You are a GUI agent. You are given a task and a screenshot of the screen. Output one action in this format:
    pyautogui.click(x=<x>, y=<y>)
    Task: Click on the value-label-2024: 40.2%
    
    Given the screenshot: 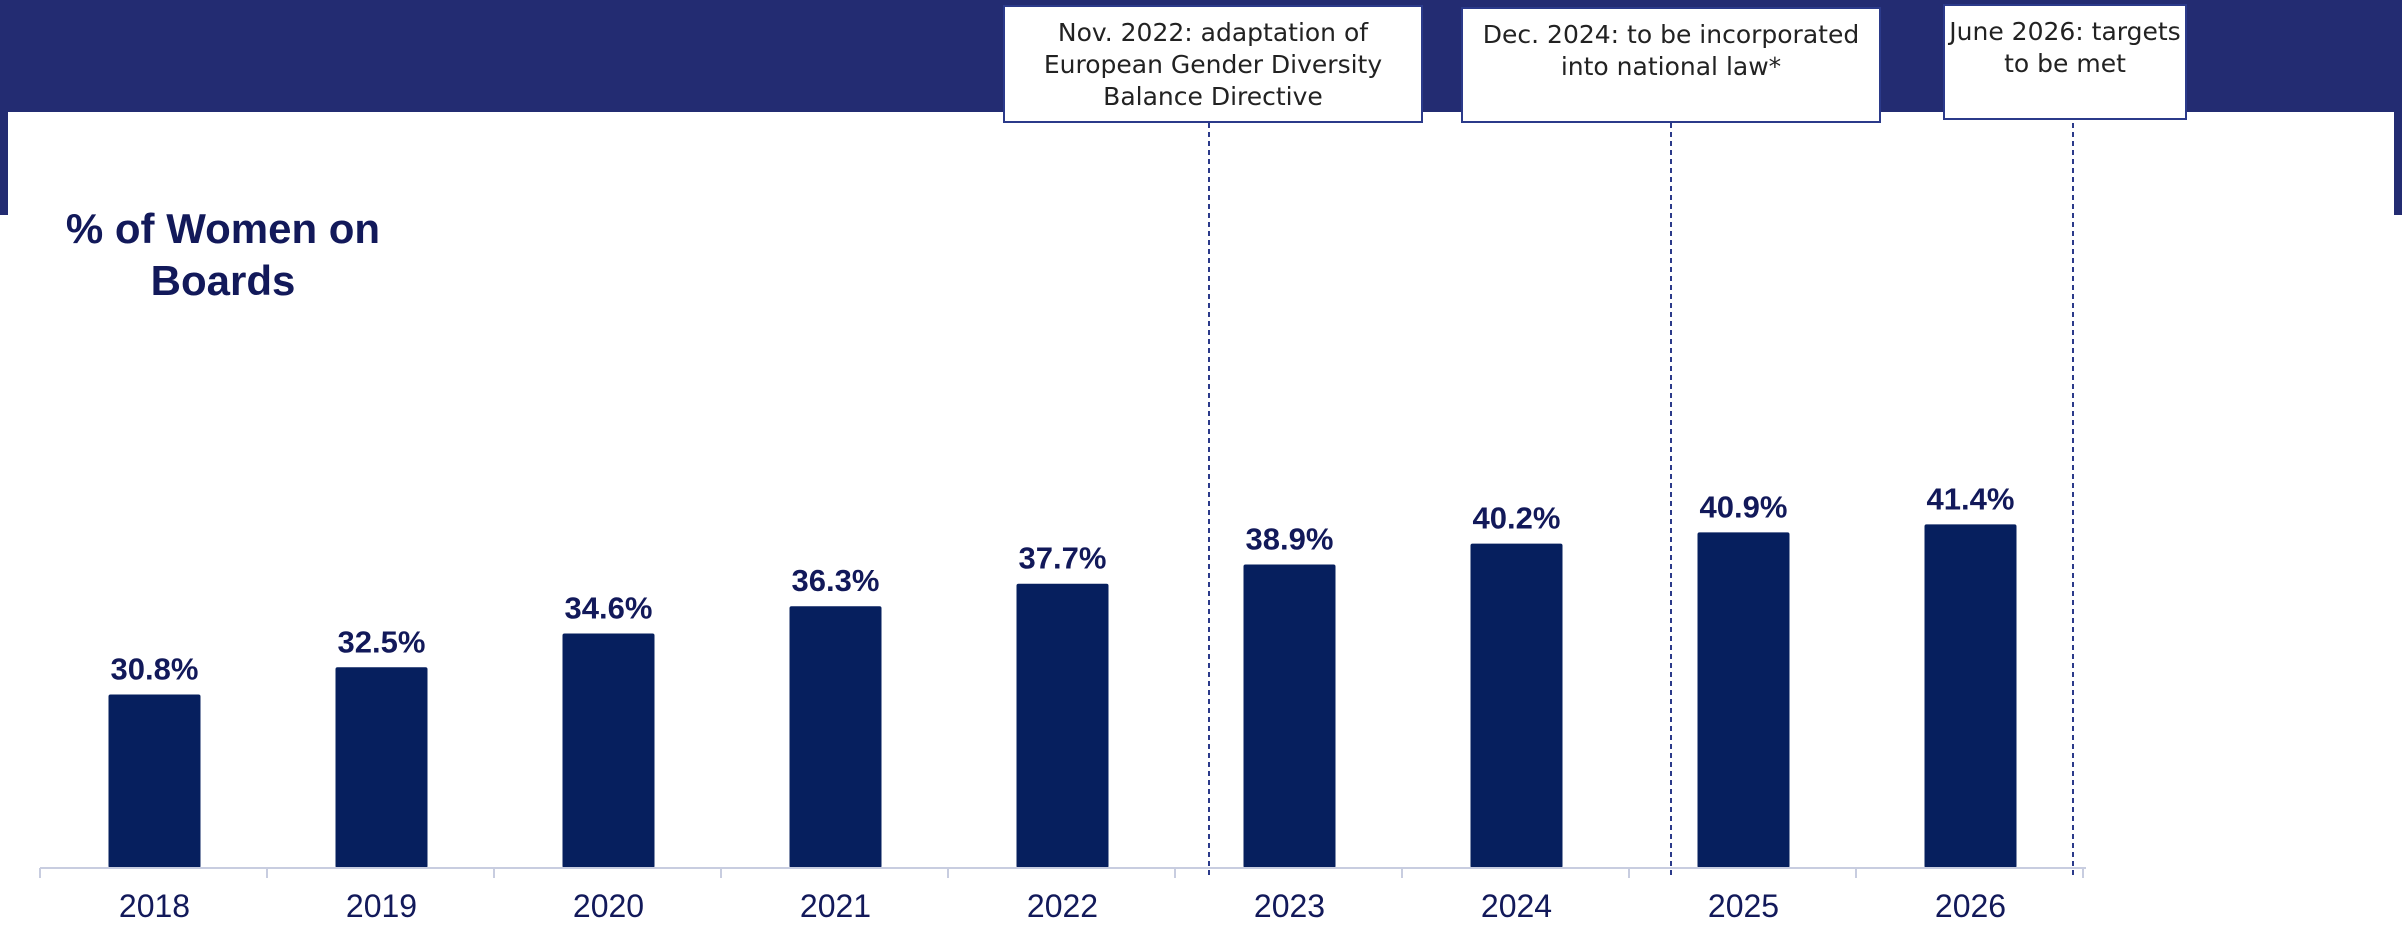 What is the action you would take?
    pyautogui.click(x=1517, y=518)
    